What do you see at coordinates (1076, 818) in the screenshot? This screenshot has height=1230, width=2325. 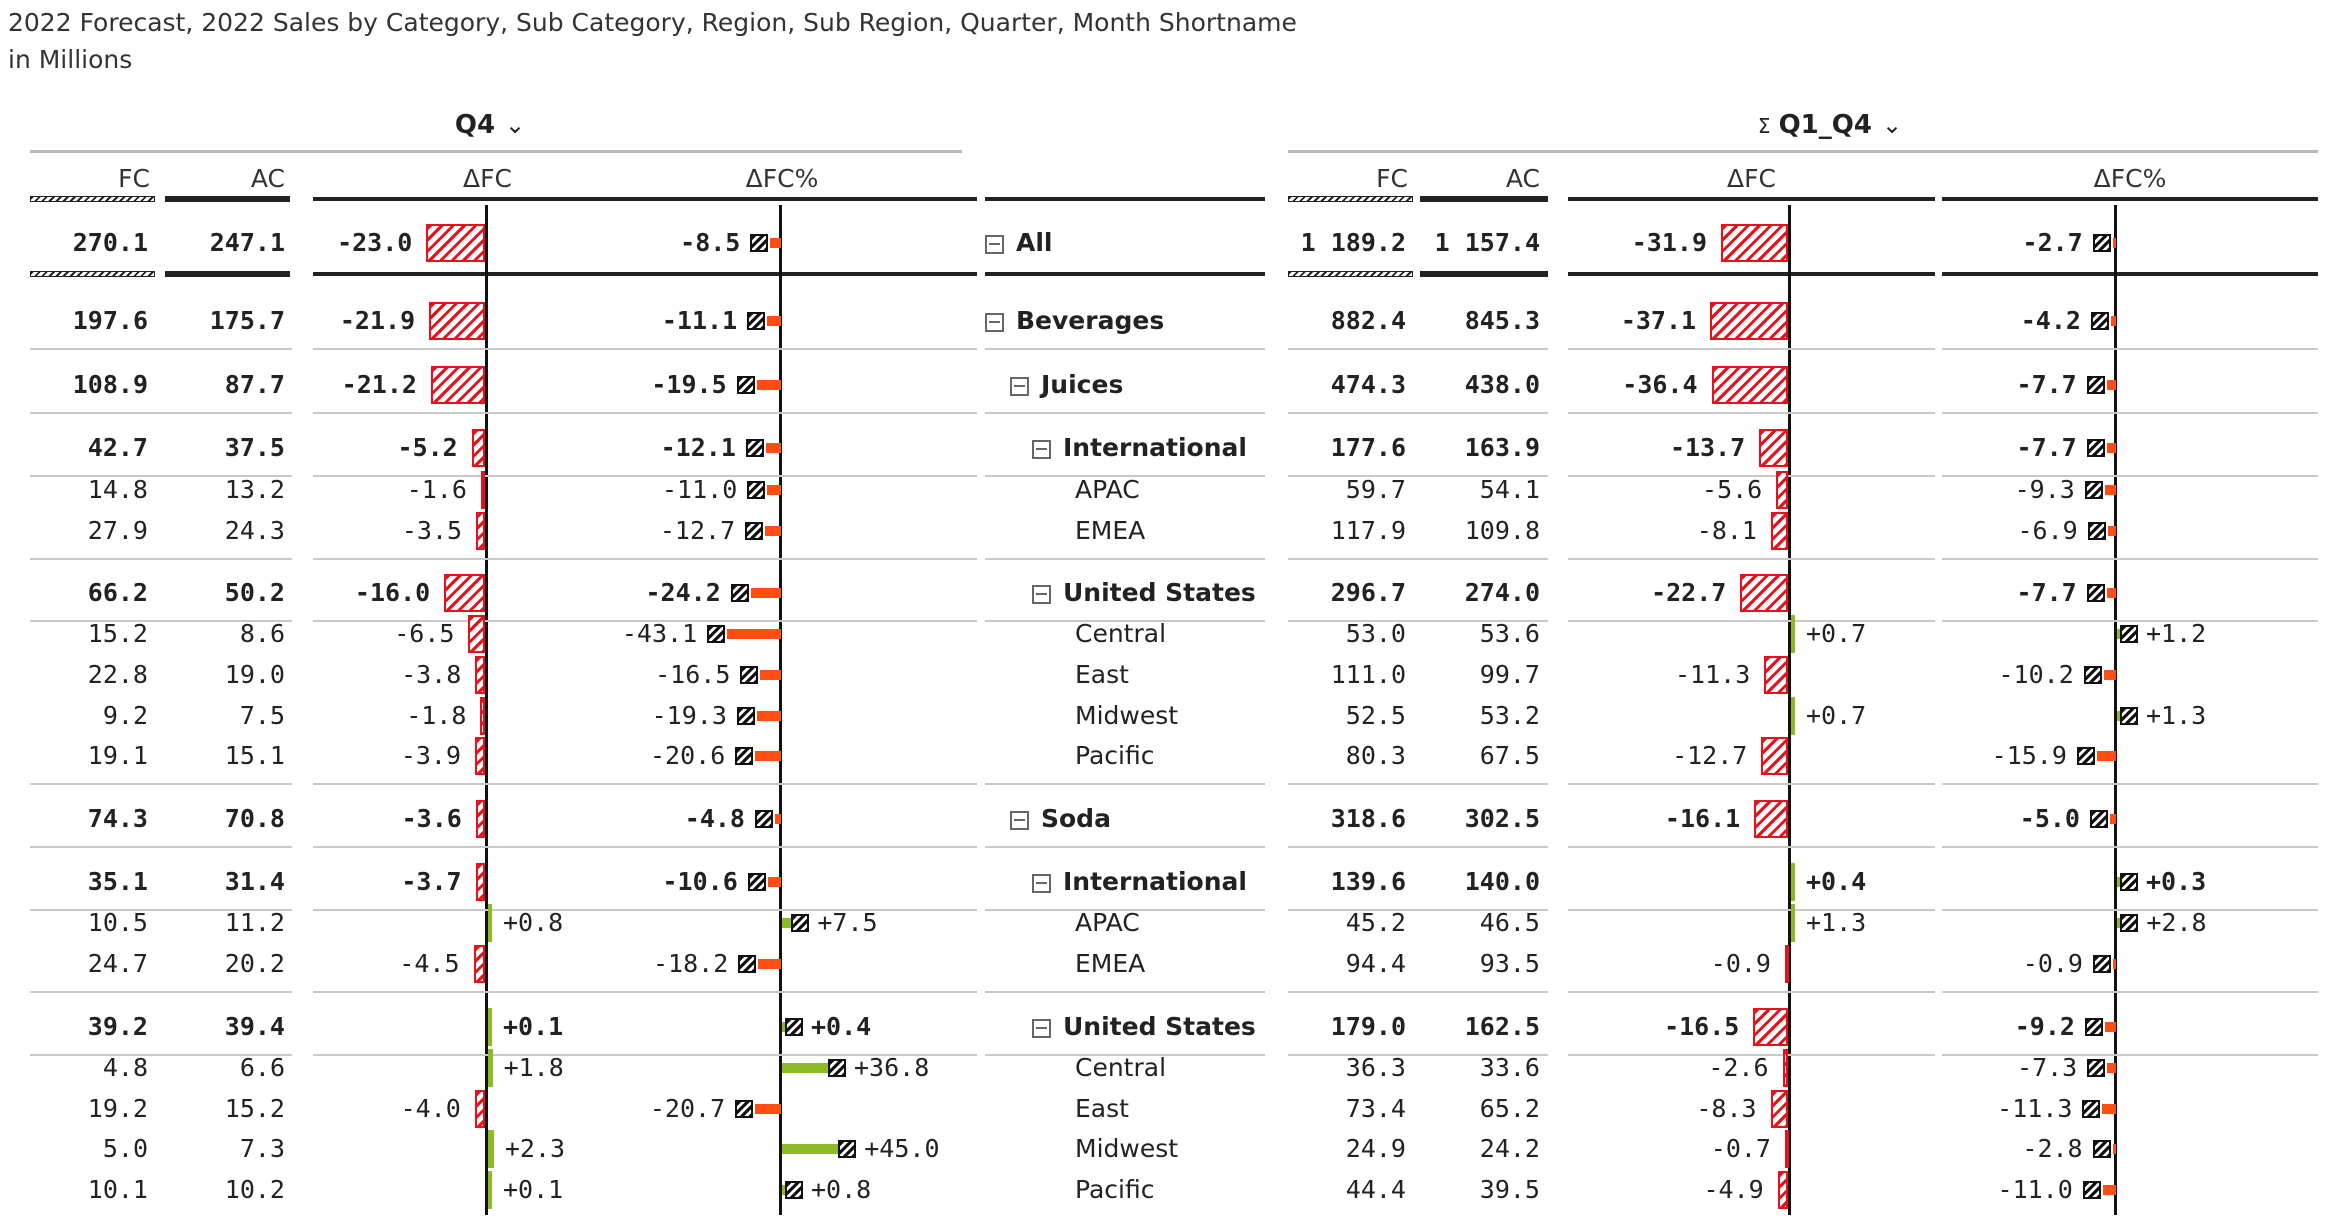 I see `row-label-text: Soda` at bounding box center [1076, 818].